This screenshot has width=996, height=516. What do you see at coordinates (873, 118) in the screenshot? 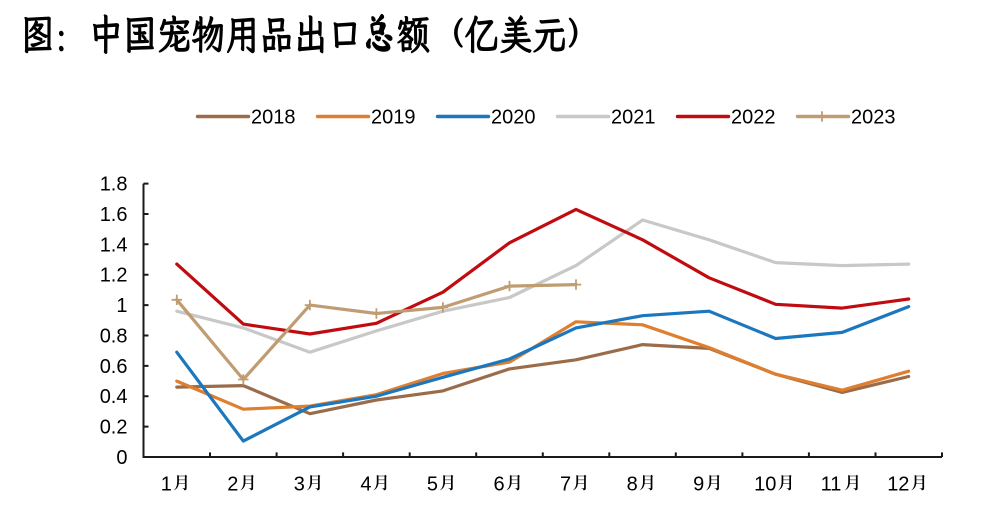
I see `svg-text: 2023` at bounding box center [873, 118].